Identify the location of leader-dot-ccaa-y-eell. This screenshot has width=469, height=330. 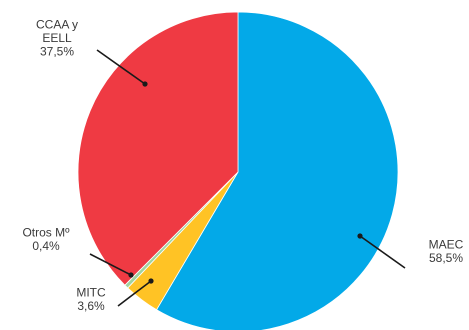
(145, 84).